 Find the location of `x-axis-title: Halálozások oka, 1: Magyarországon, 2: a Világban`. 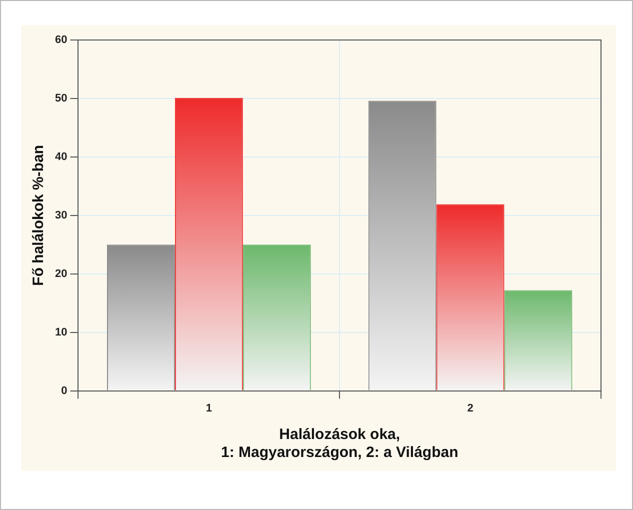

x-axis-title: Halálozások oka, 1: Magyarországon, 2: a Világban is located at coordinates (339, 444).